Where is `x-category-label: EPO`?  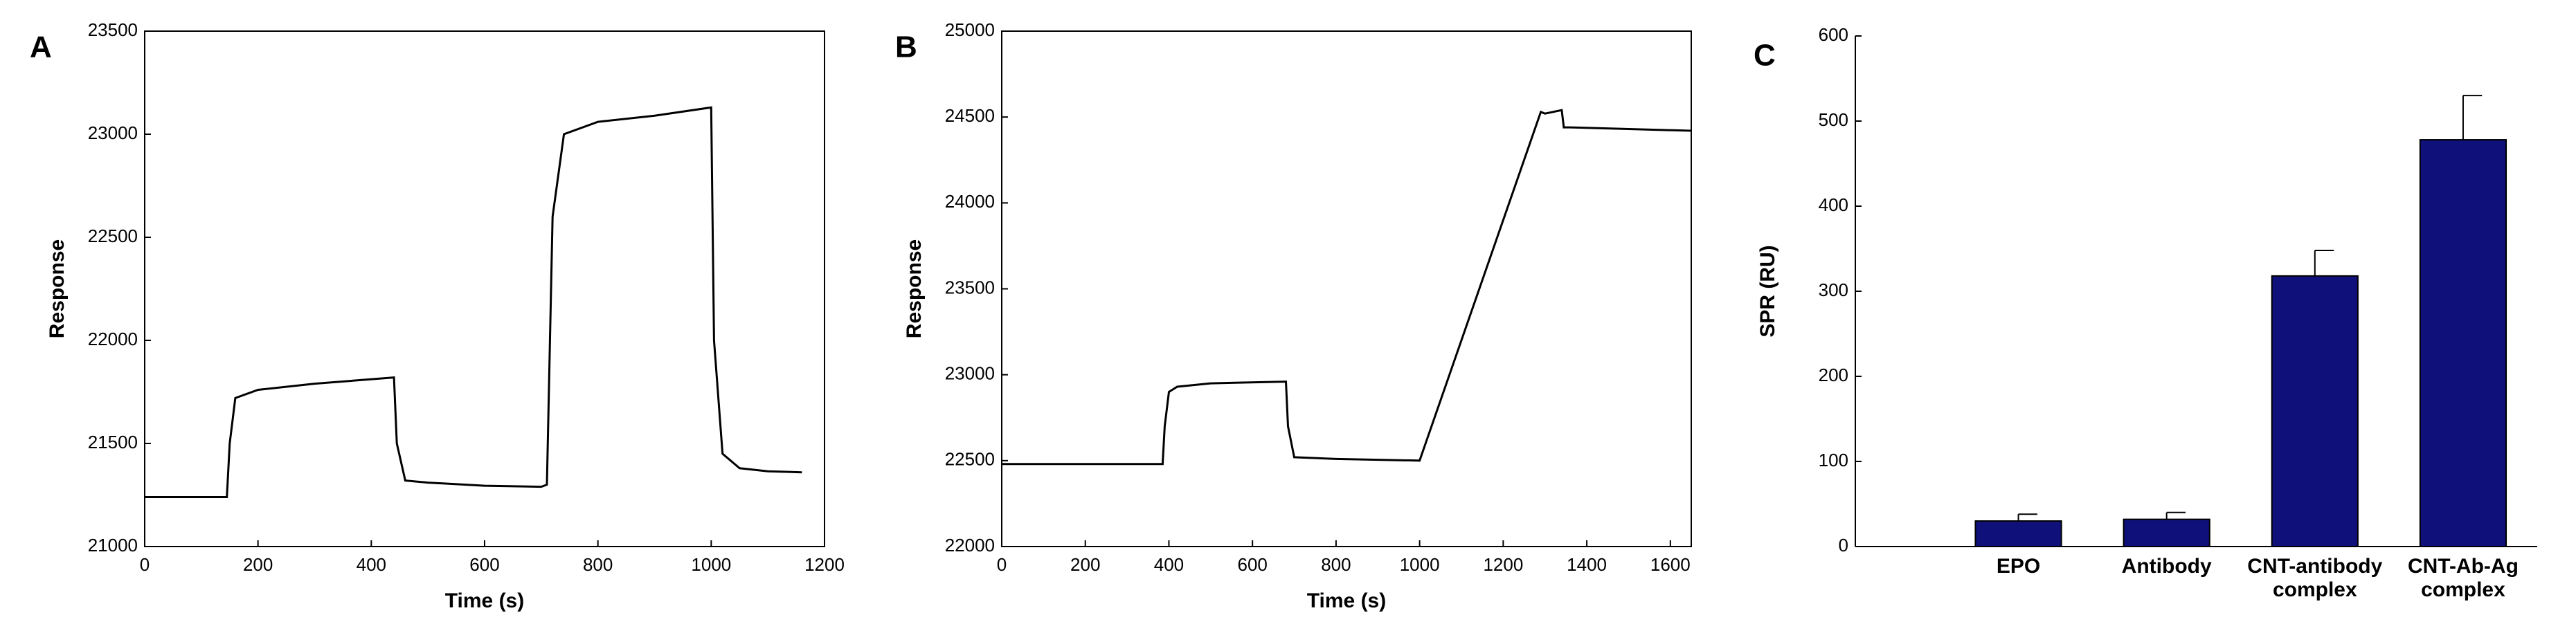
x-category-label: EPO is located at coordinates (2018, 566).